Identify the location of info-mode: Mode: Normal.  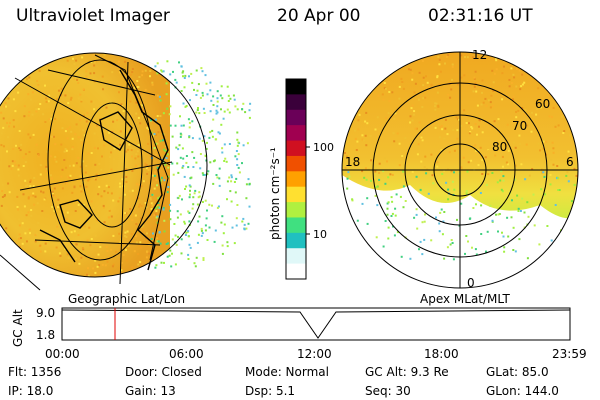
(287, 372).